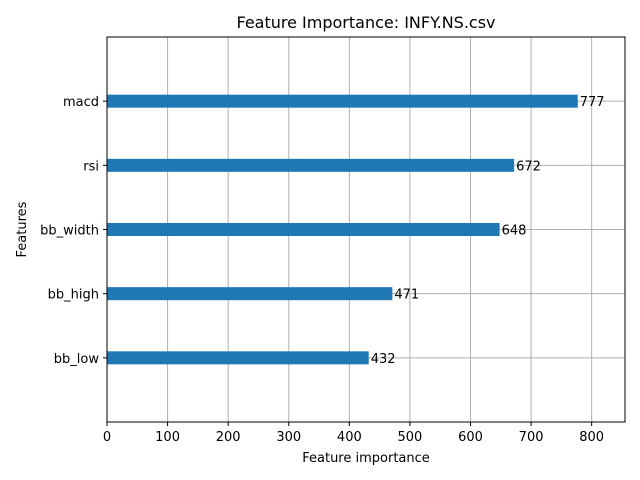 Image resolution: width=640 pixels, height=480 pixels. Describe the element at coordinates (528, 166) in the screenshot. I see `data-label-rsi: 672` at that location.